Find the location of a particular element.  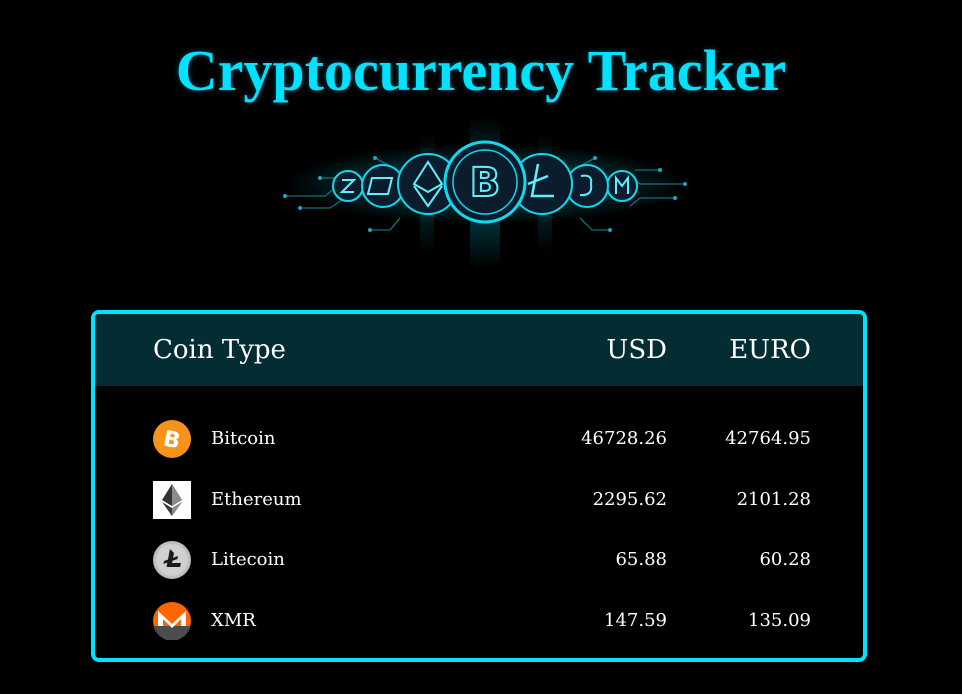

crypto-coins-banner-image: B is located at coordinates (485, 193).